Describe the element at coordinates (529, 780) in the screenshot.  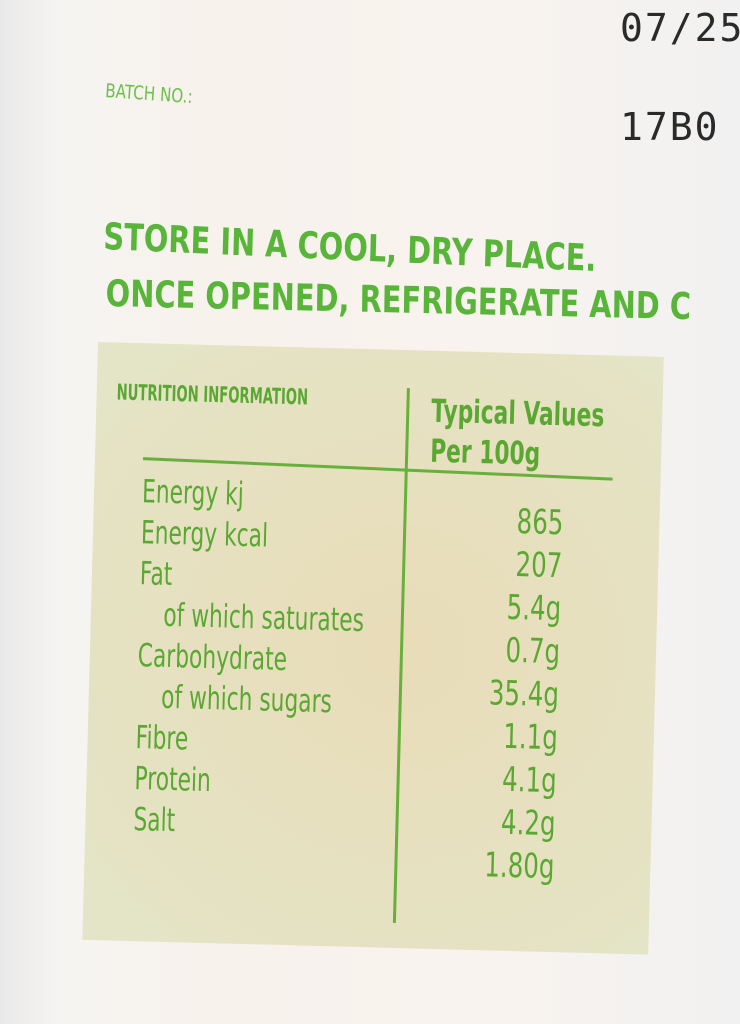
I see `nutrient-value: 4.1g` at that location.